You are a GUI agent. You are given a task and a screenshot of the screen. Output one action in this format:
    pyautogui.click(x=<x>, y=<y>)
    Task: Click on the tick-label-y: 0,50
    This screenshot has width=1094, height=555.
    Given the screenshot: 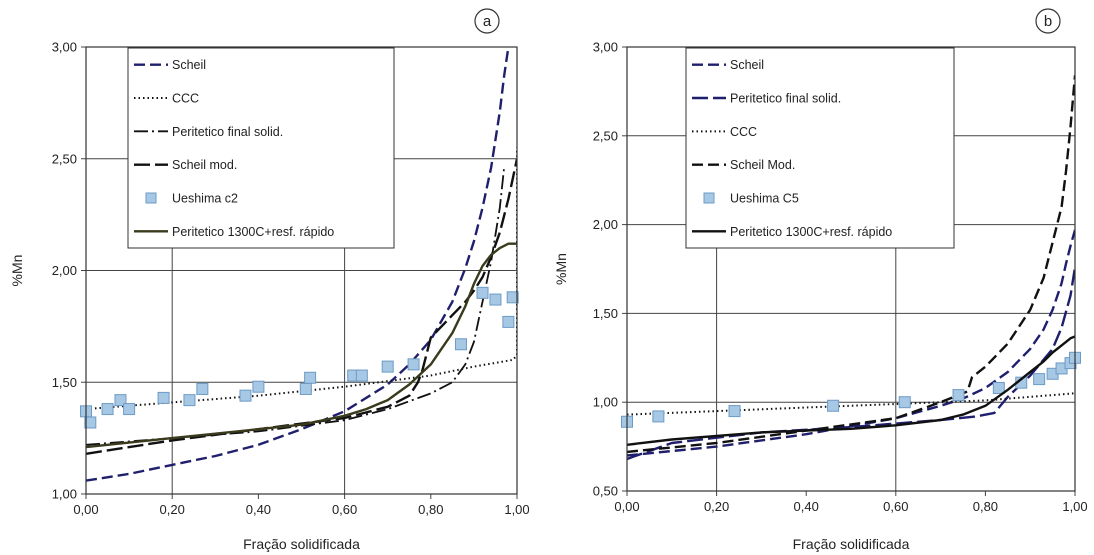 What is the action you would take?
    pyautogui.click(x=605, y=491)
    